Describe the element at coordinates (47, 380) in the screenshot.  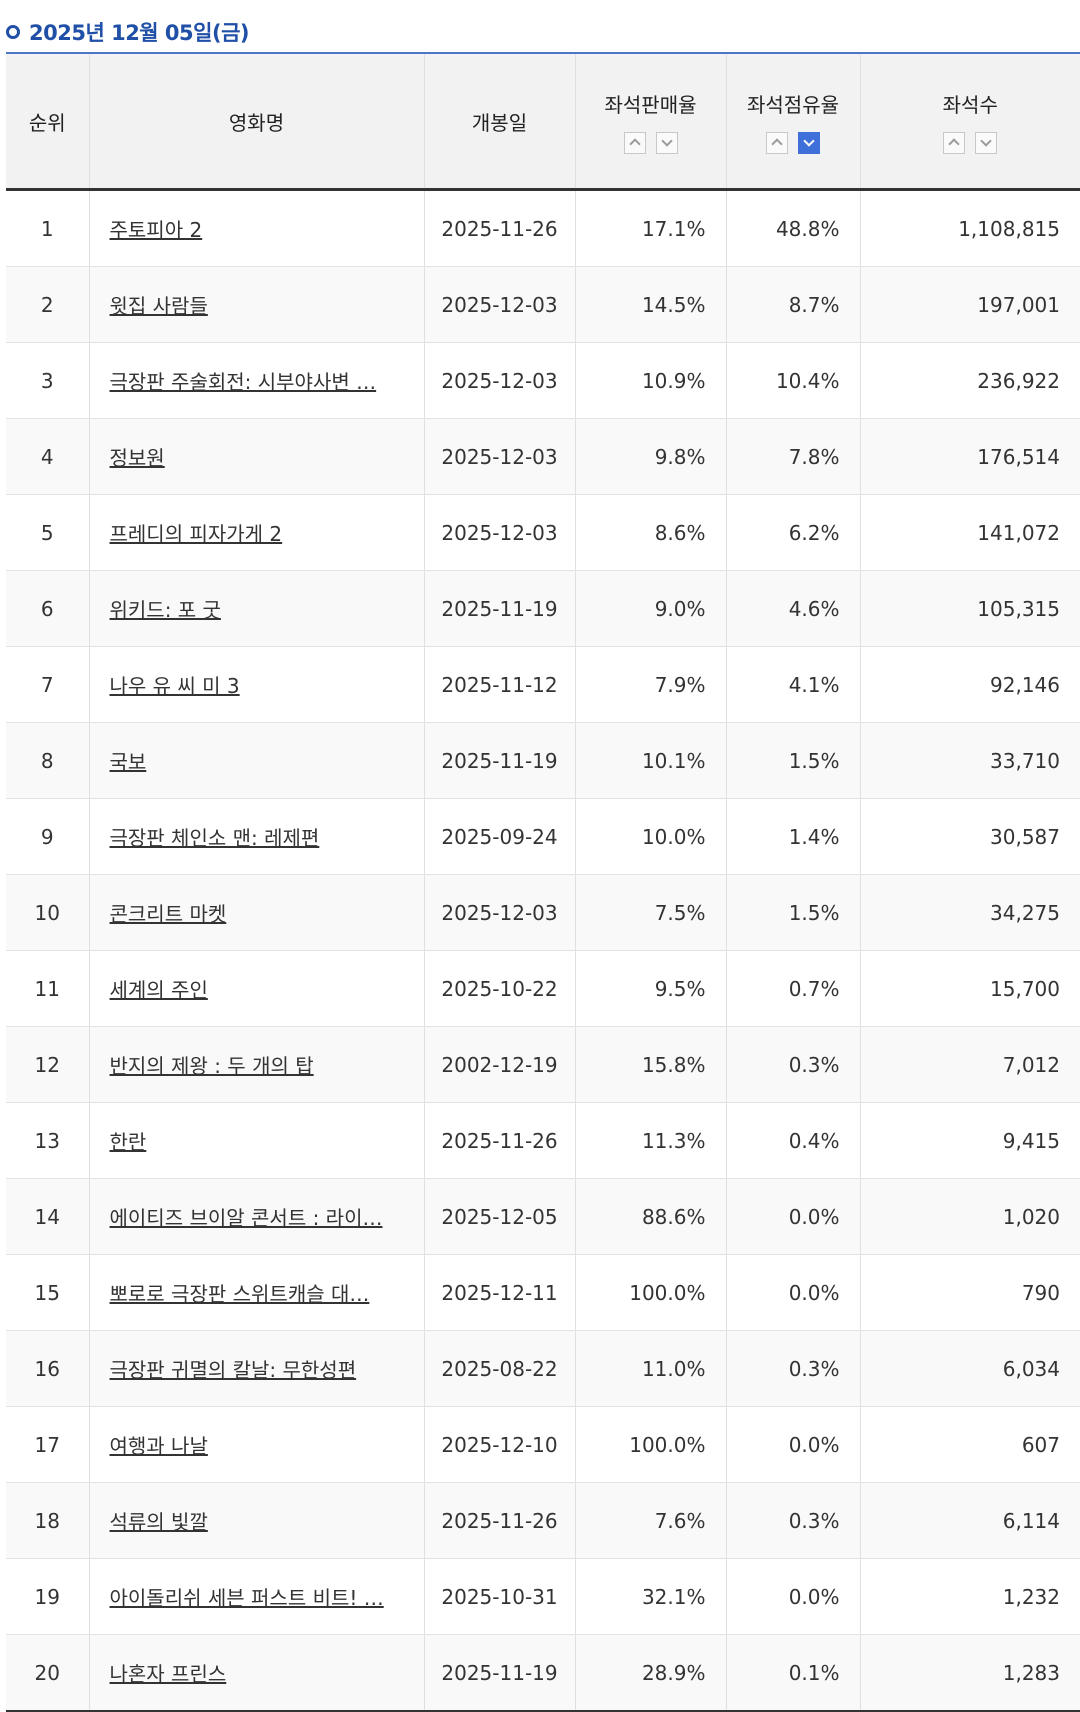
I see `rank-cell: 3` at that location.